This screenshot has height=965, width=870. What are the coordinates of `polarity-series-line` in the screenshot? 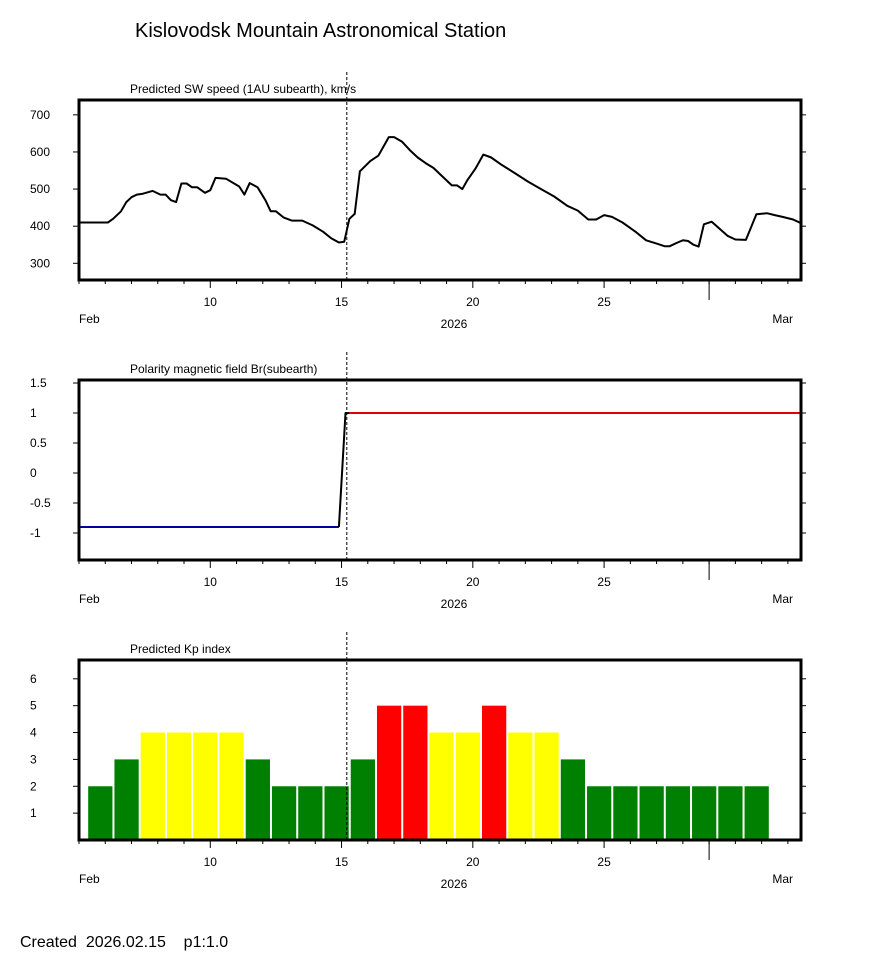 It's located at (343, 470).